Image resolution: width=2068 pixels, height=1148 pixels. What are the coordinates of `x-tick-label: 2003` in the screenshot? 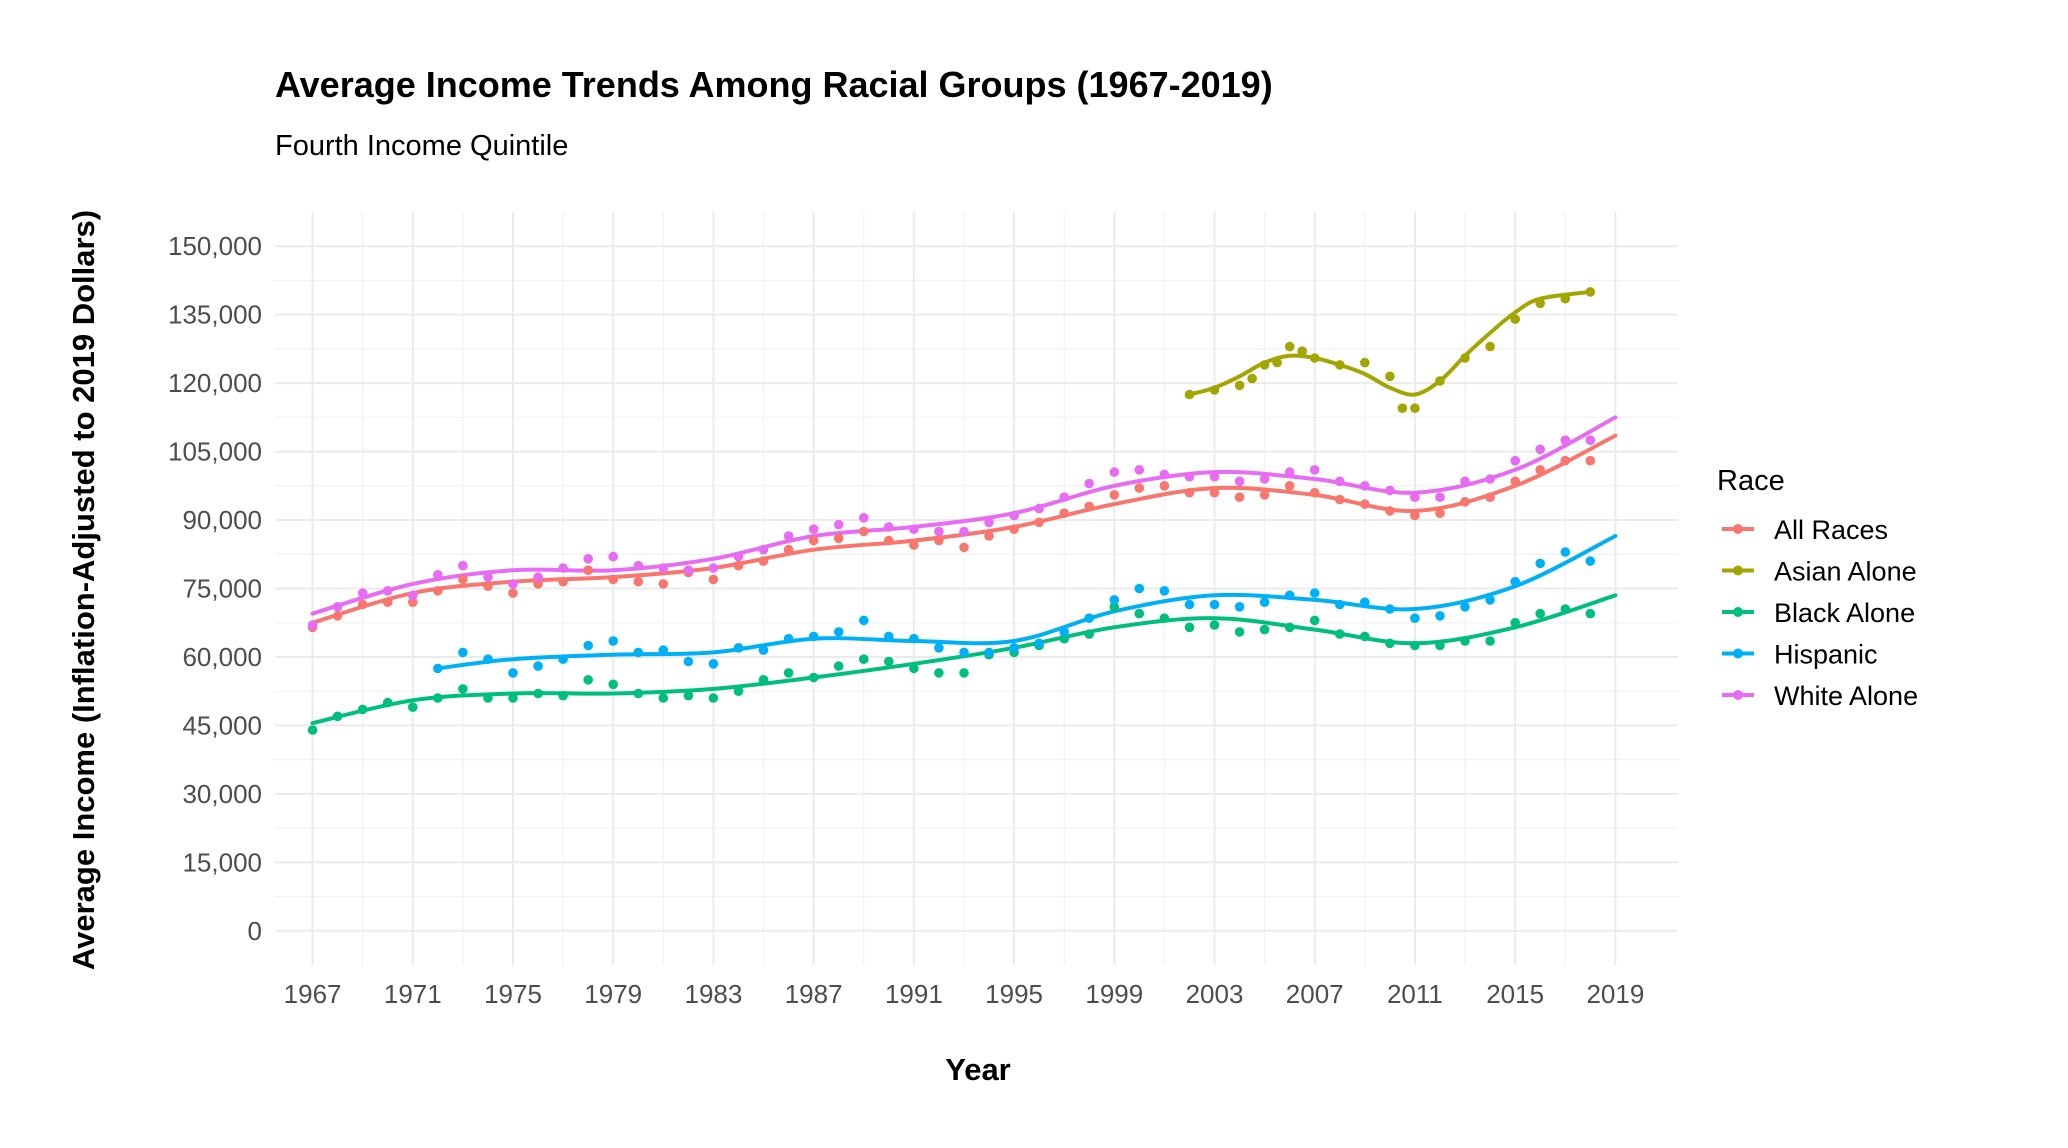 It's located at (1215, 994).